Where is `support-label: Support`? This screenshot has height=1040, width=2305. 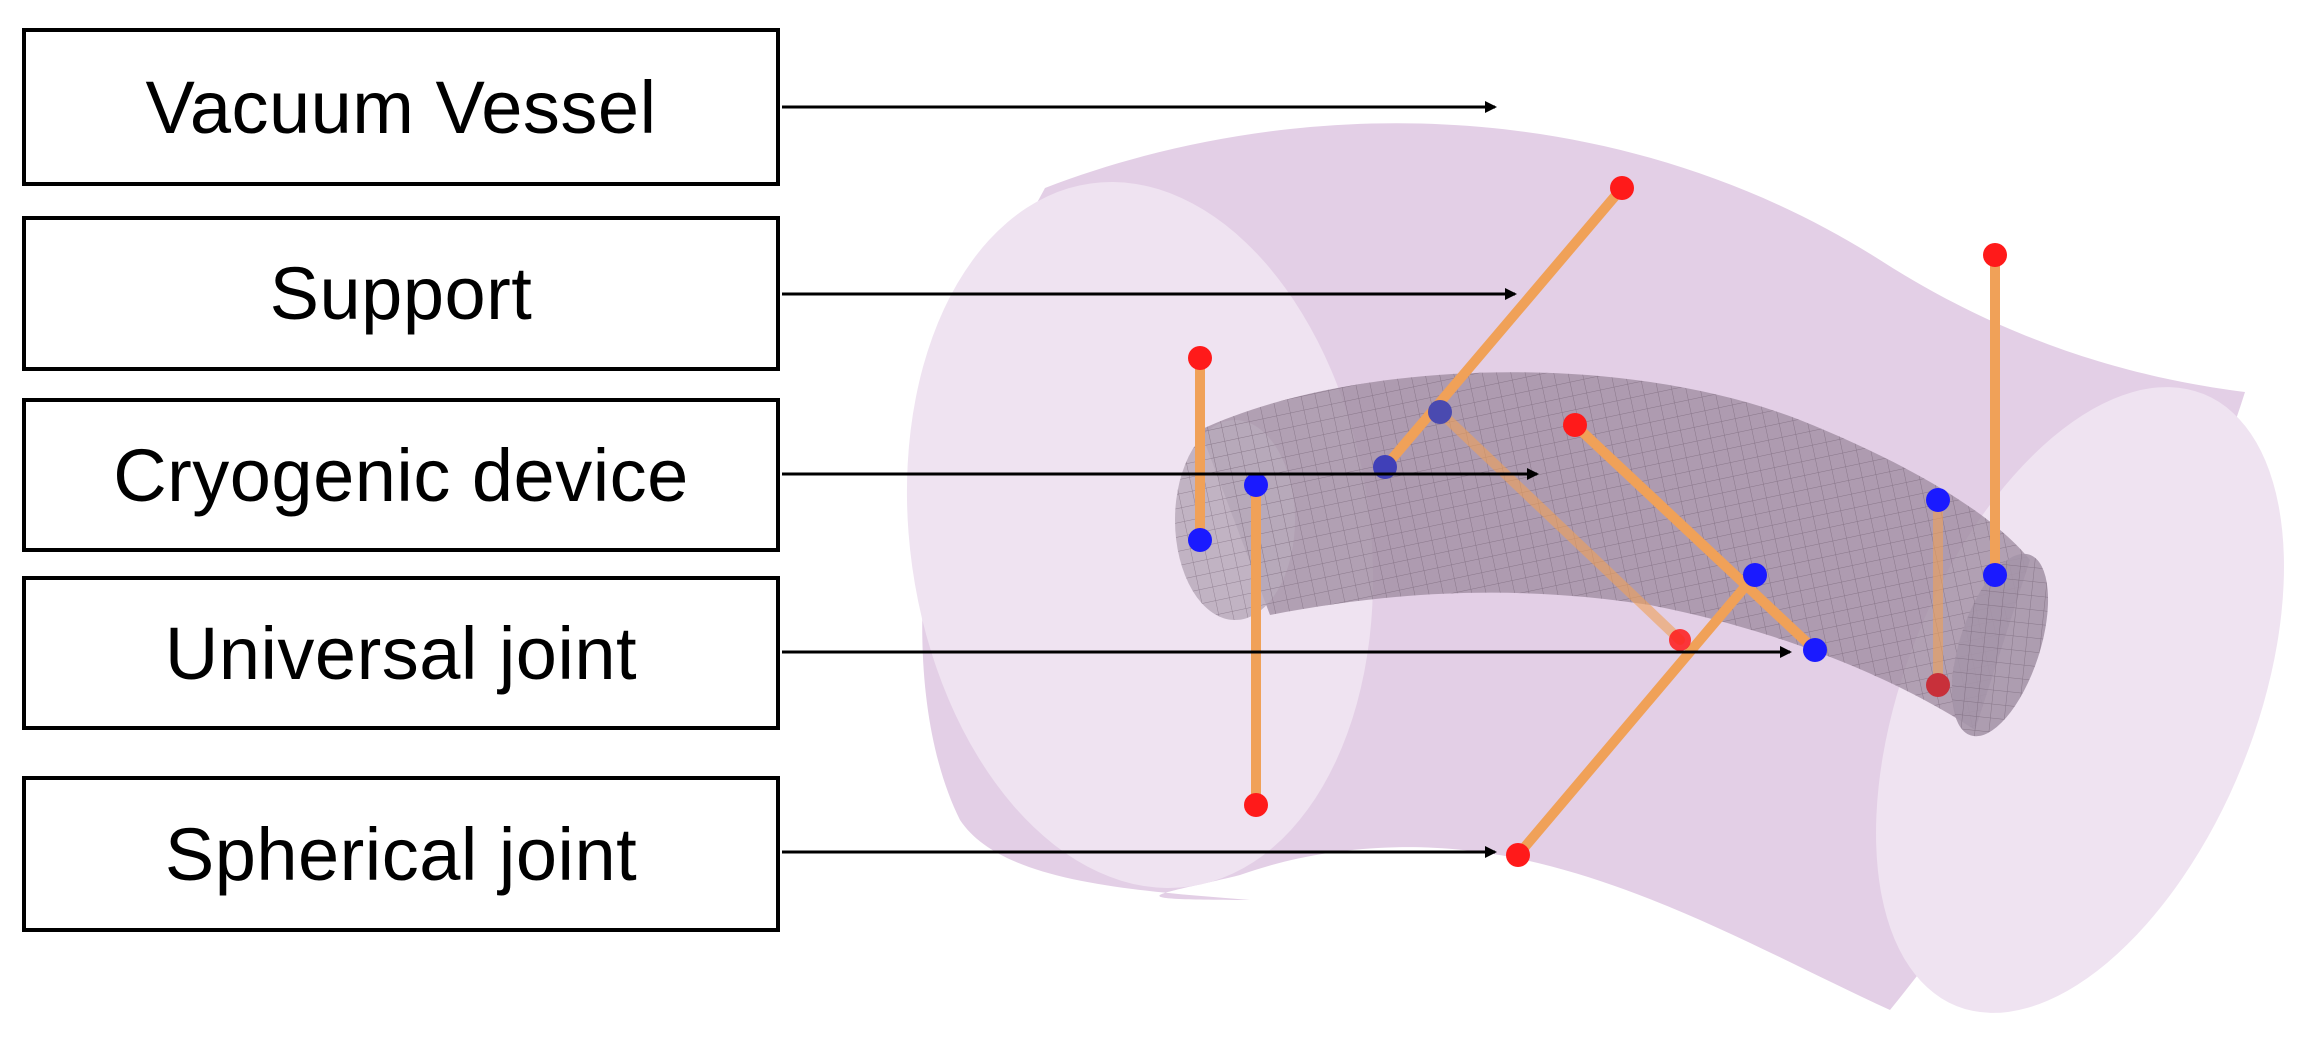 support-label: Support is located at coordinates (401, 293).